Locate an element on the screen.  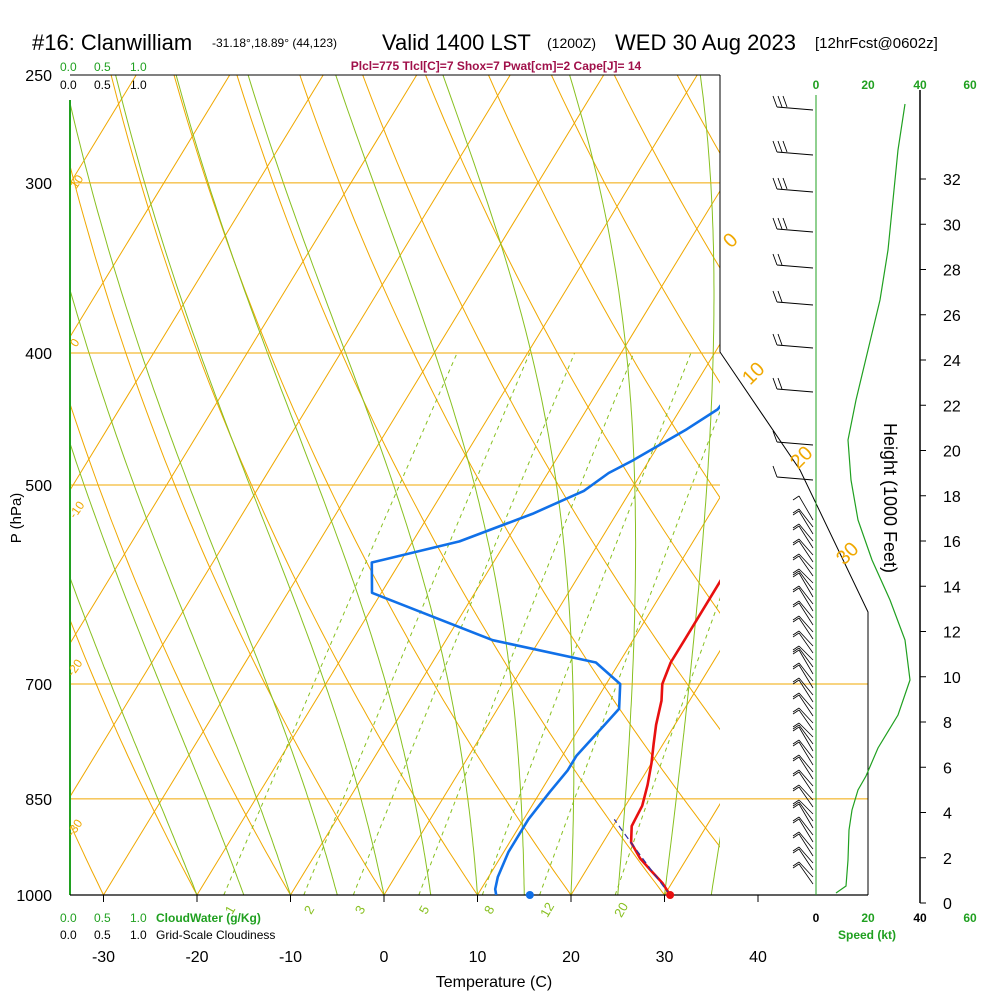
bottom-cover-1: 0.5 is located at coordinates (102, 935).